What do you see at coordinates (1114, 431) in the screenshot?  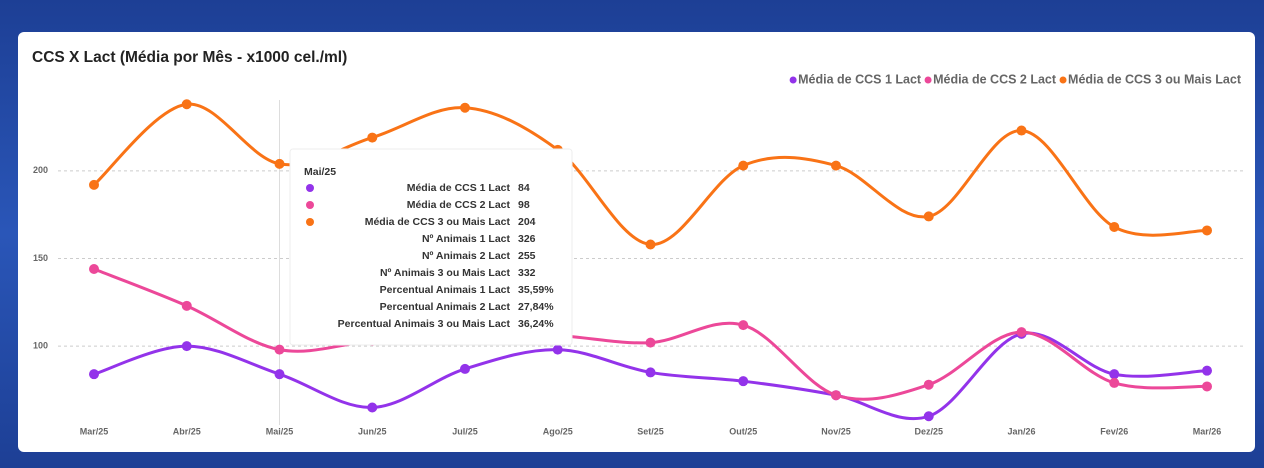 I see `x-tick-label: Fev/26` at bounding box center [1114, 431].